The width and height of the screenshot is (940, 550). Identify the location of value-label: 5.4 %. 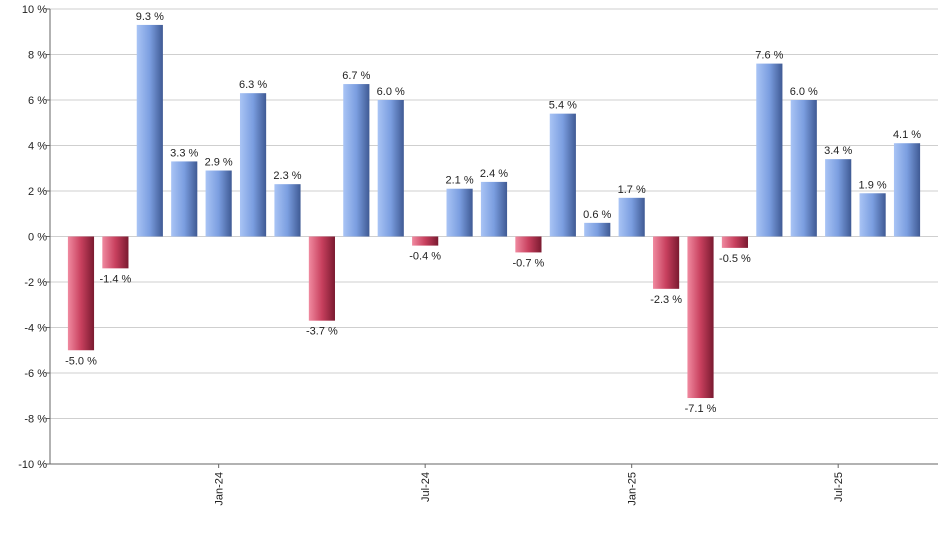
(563, 106).